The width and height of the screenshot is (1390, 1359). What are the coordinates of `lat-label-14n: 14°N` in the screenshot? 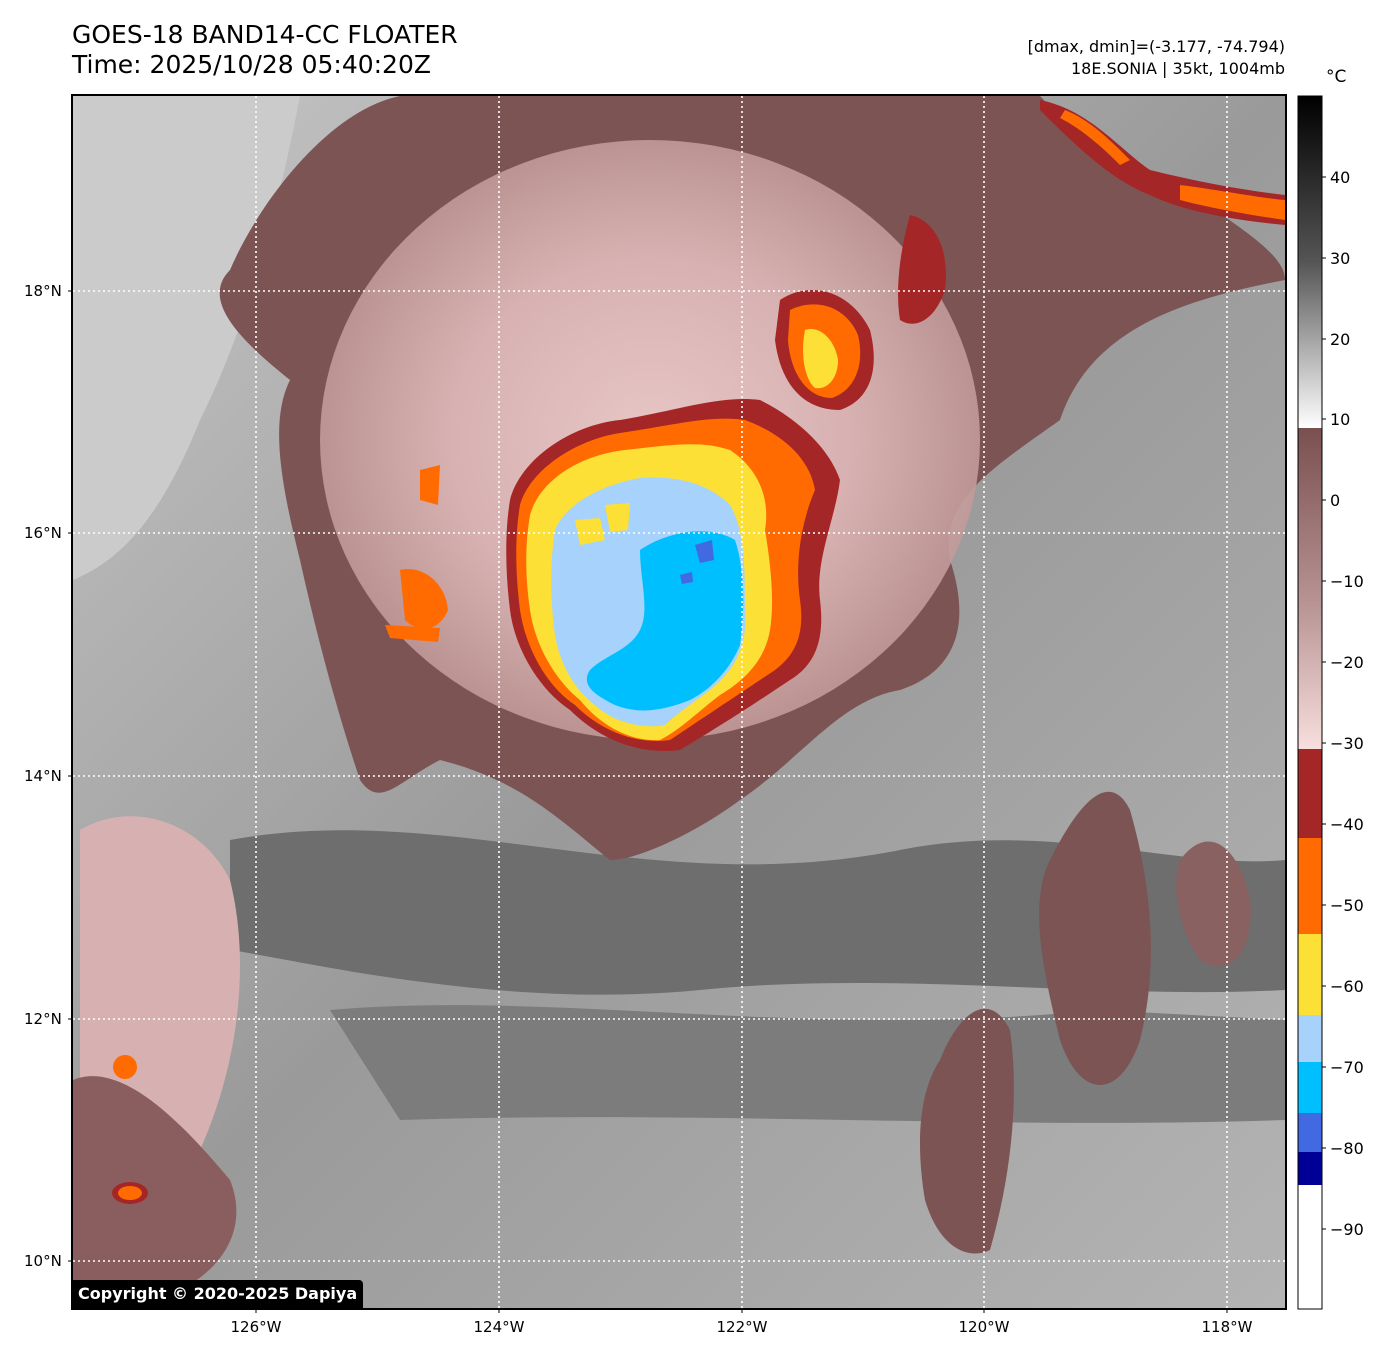 It's located at (43, 776).